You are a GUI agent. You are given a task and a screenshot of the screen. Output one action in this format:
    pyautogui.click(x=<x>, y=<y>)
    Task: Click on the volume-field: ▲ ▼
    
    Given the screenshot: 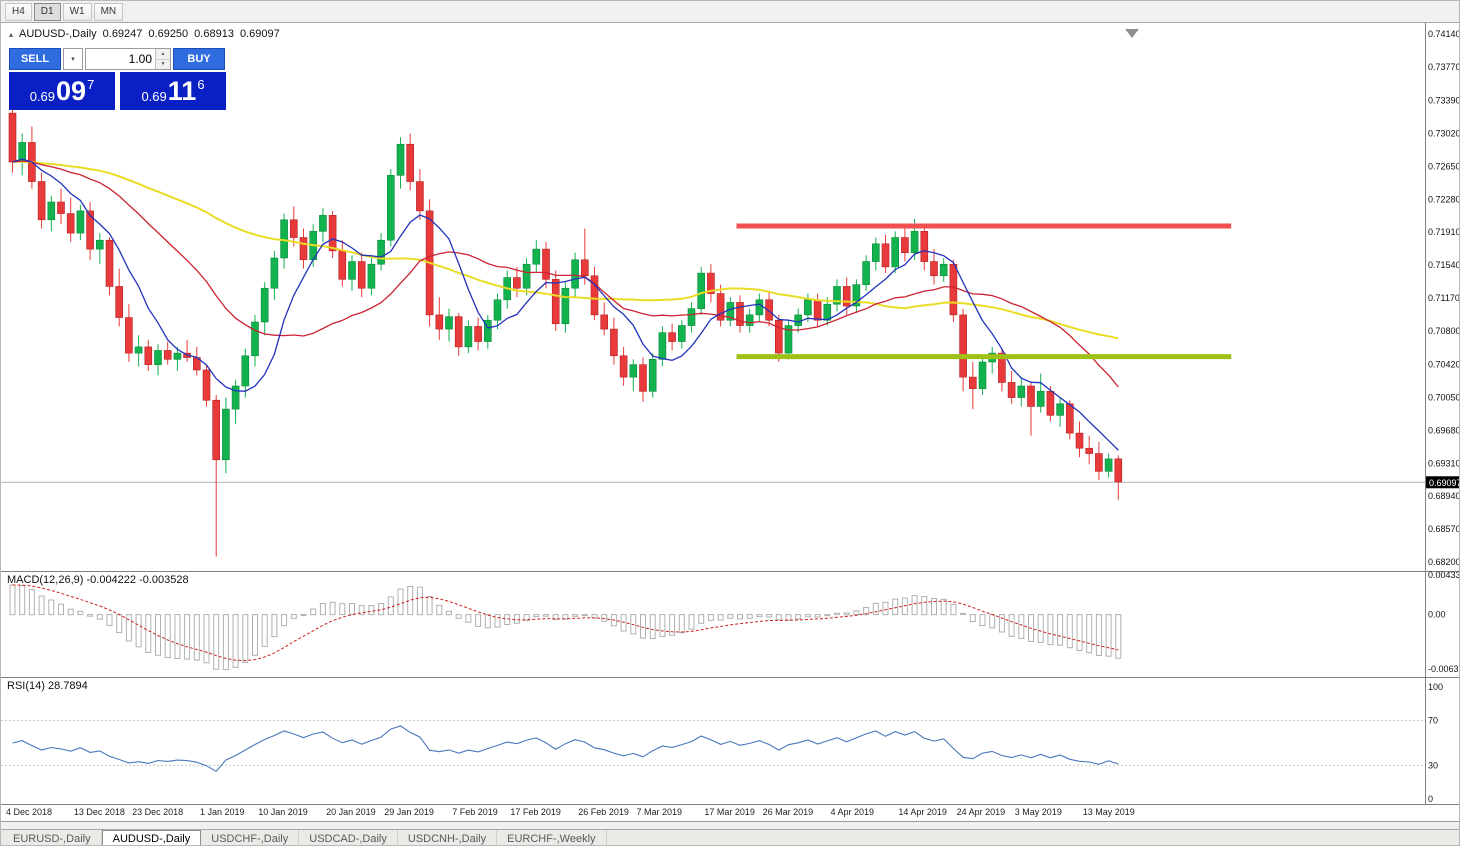 What is the action you would take?
    pyautogui.click(x=128, y=59)
    